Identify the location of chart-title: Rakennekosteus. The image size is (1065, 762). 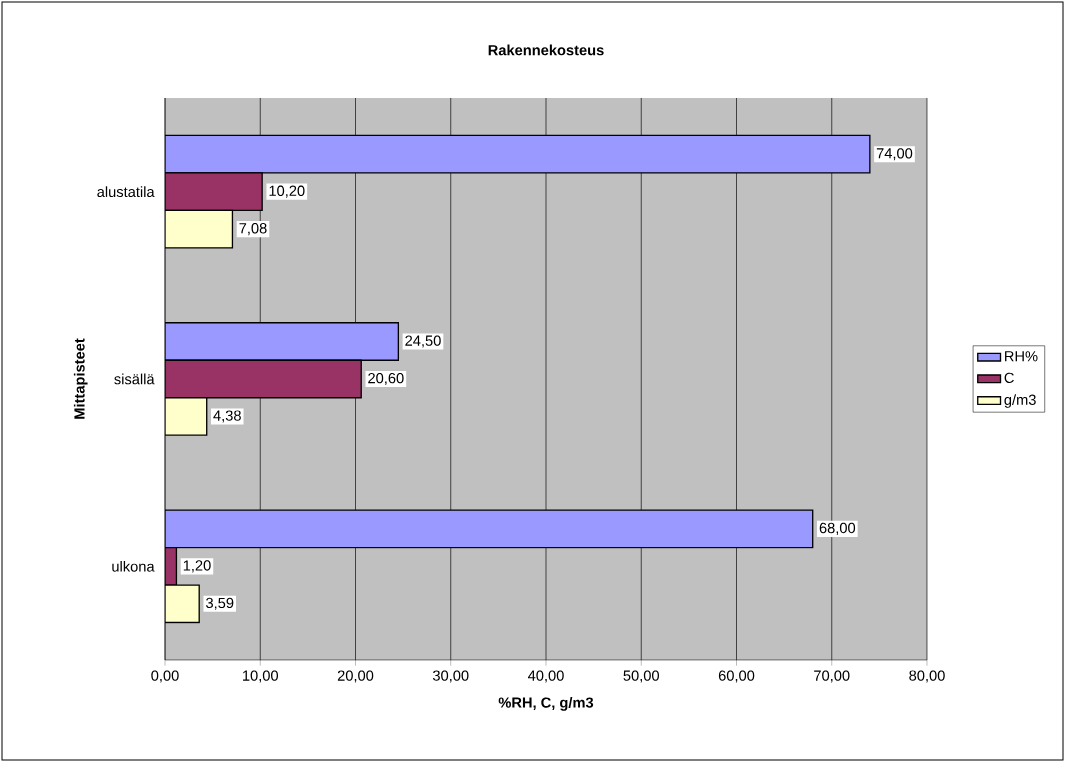
(546, 50).